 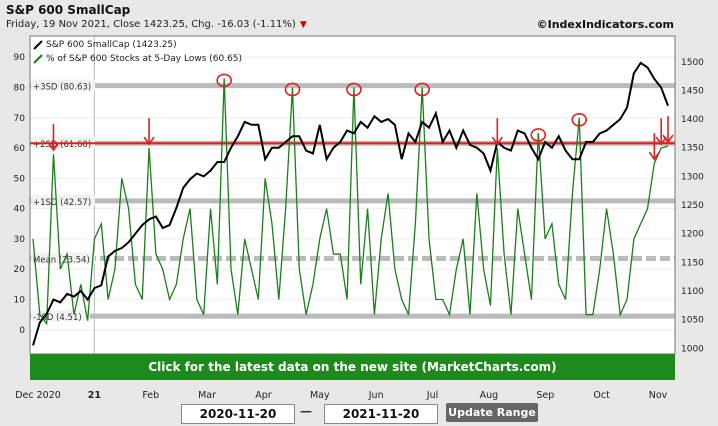 I want to click on x-tick-label: Feb, so click(x=150, y=395).